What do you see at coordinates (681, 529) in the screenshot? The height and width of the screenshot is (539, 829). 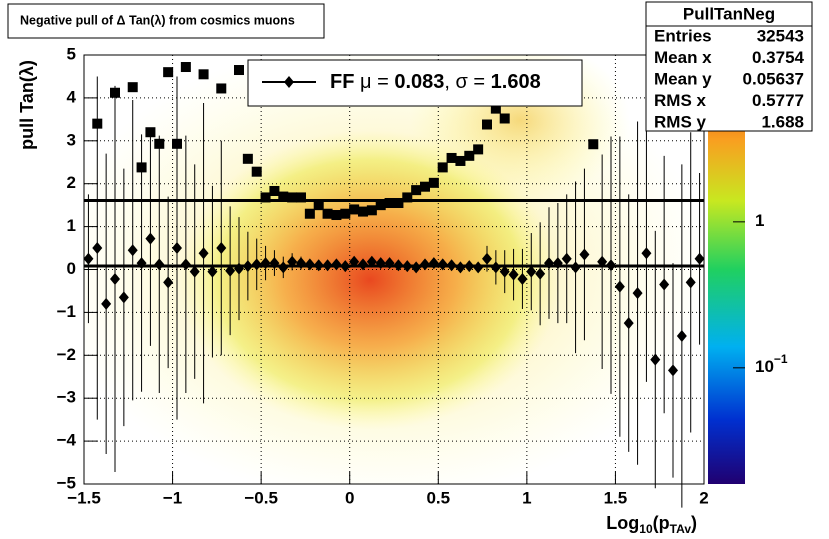 I see `x-title-sub: TAv` at bounding box center [681, 529].